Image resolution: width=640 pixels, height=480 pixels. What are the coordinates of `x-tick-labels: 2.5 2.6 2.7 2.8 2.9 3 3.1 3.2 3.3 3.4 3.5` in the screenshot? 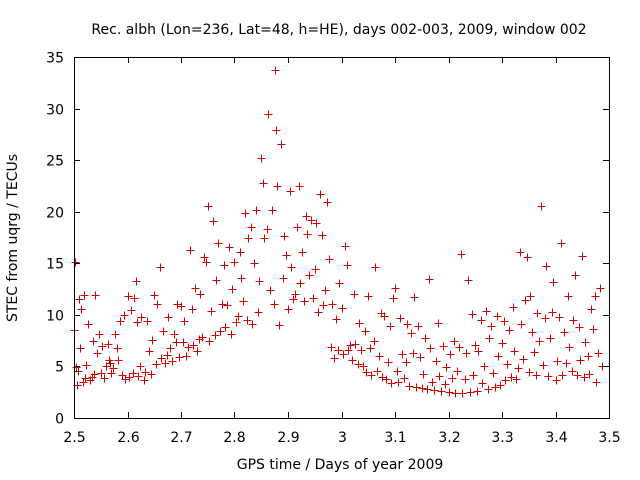 It's located at (341, 438).